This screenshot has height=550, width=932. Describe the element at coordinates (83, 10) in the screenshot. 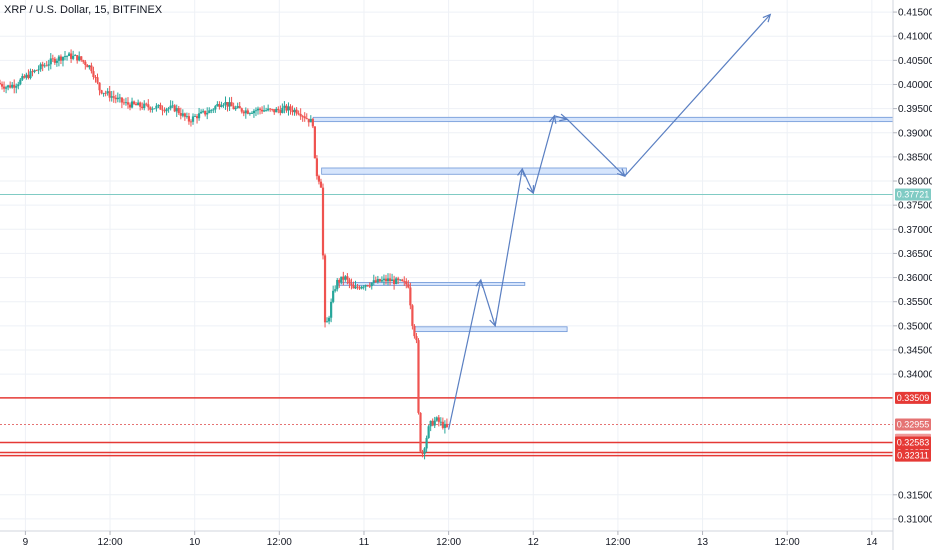

I see `chart-title: XRP / U.S. Dollar, 15, BITFINEX` at that location.